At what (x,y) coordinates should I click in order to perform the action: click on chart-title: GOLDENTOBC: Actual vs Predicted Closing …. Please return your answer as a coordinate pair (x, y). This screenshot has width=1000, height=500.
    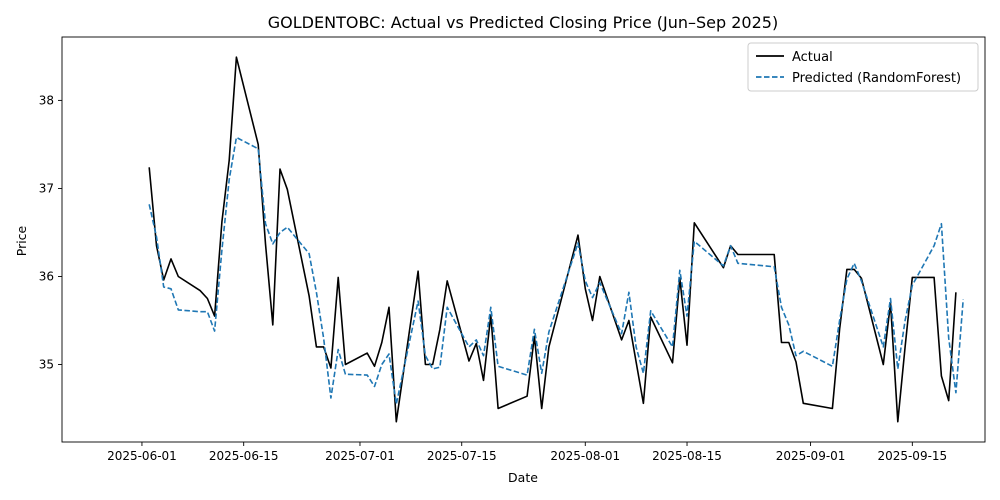
    Looking at the image, I should click on (523, 22).